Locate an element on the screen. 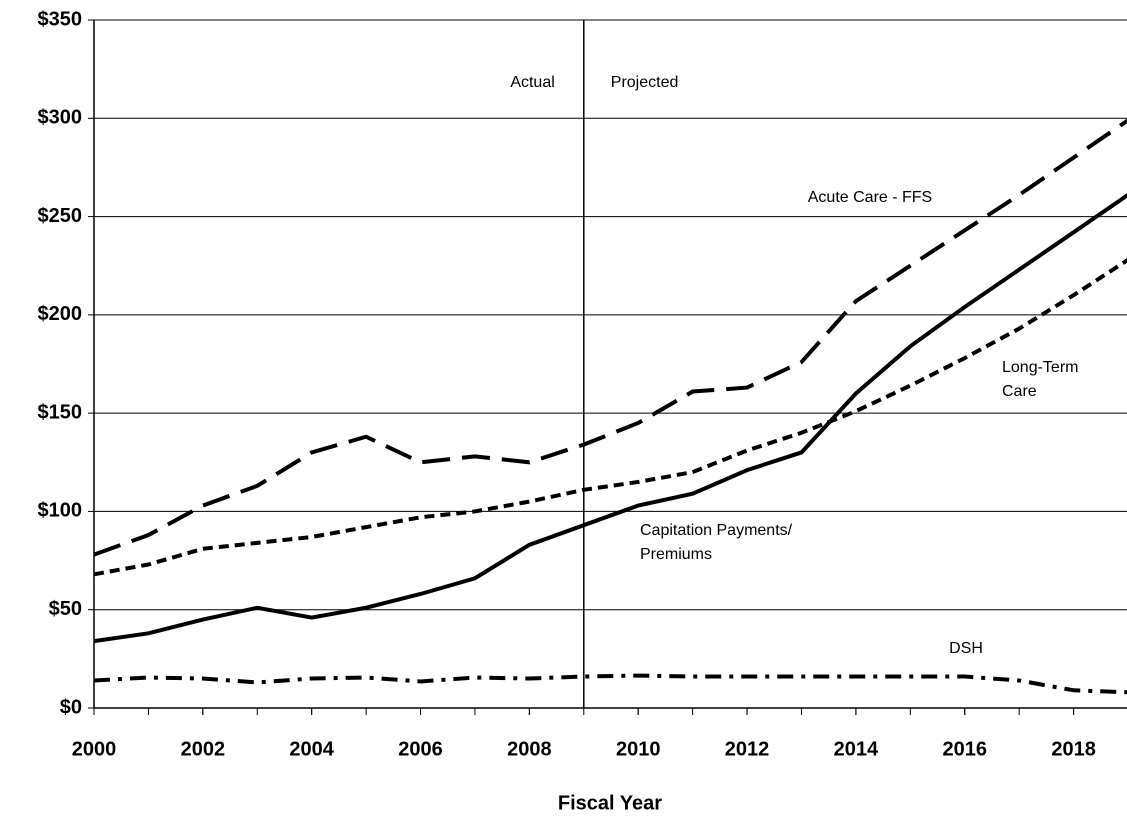  annotation: Projected is located at coordinates (645, 82).